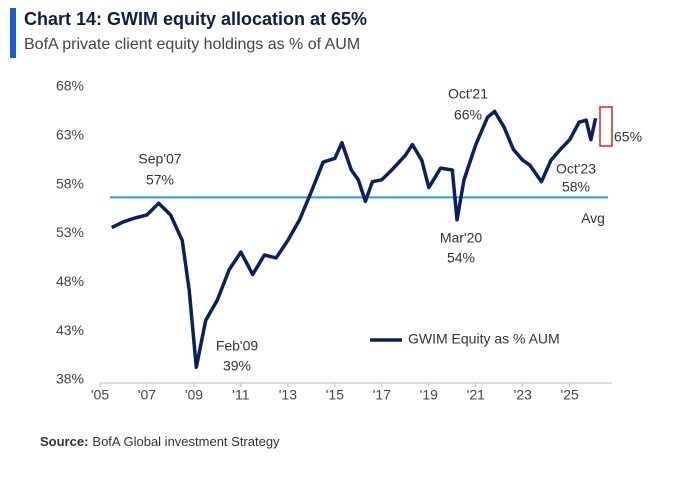 Image resolution: width=679 pixels, height=482 pixels. Describe the element at coordinates (70, 232) in the screenshot. I see `y-tick-label: 53%` at that location.